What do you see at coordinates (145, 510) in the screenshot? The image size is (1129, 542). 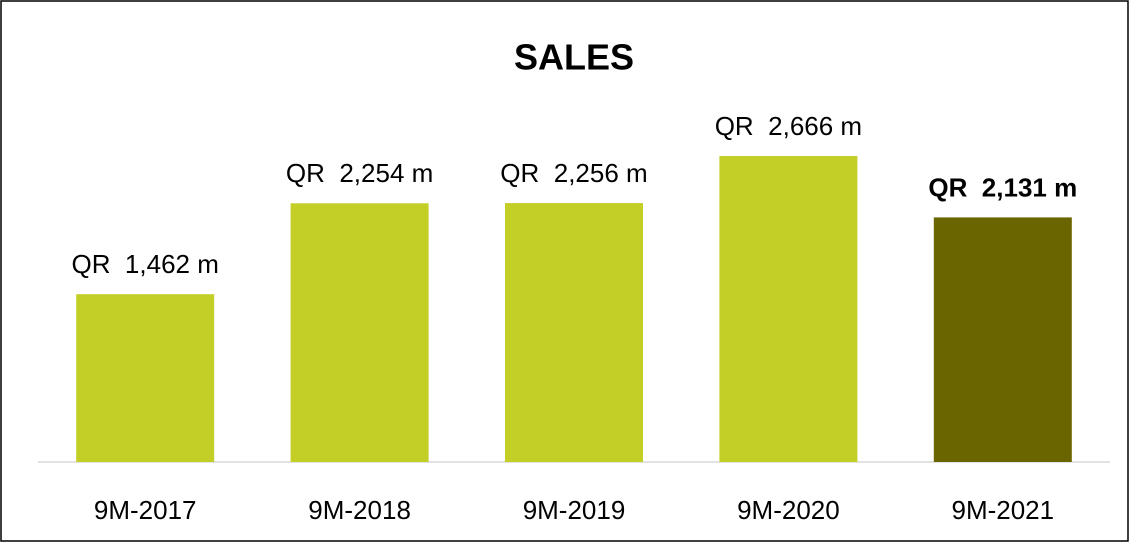 I see `x-tick-label: 9M-2017` at bounding box center [145, 510].